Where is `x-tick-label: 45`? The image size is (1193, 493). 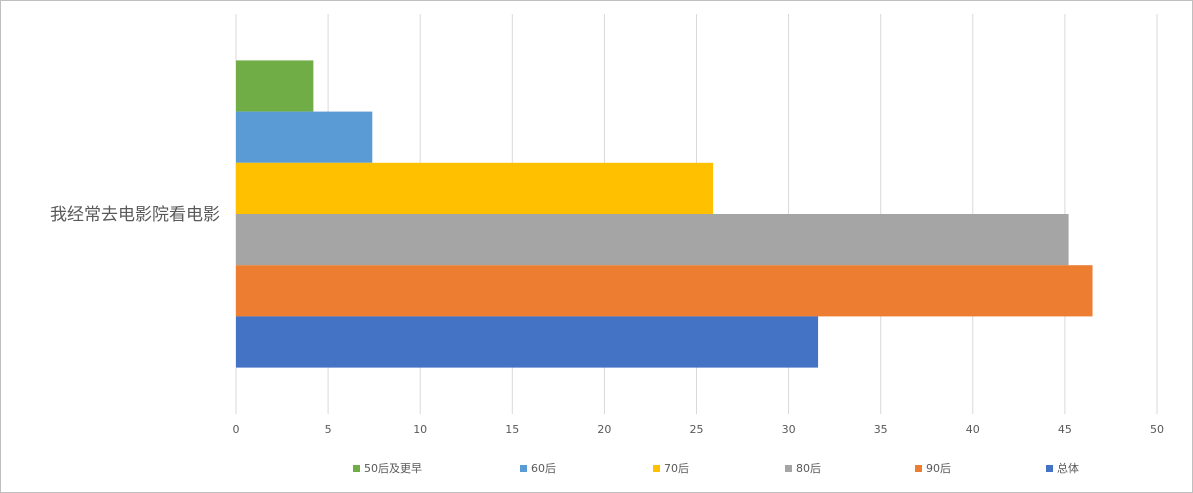
x-tick-label: 45 is located at coordinates (1065, 429).